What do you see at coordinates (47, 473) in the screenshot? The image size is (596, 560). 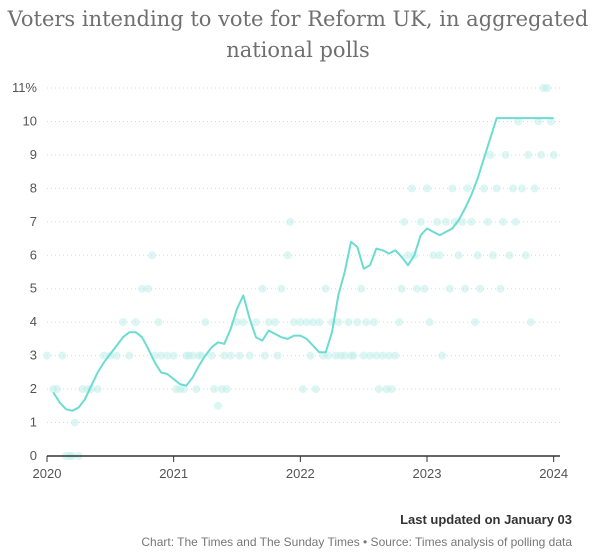 I see `x-tick-label: 2020` at bounding box center [47, 473].